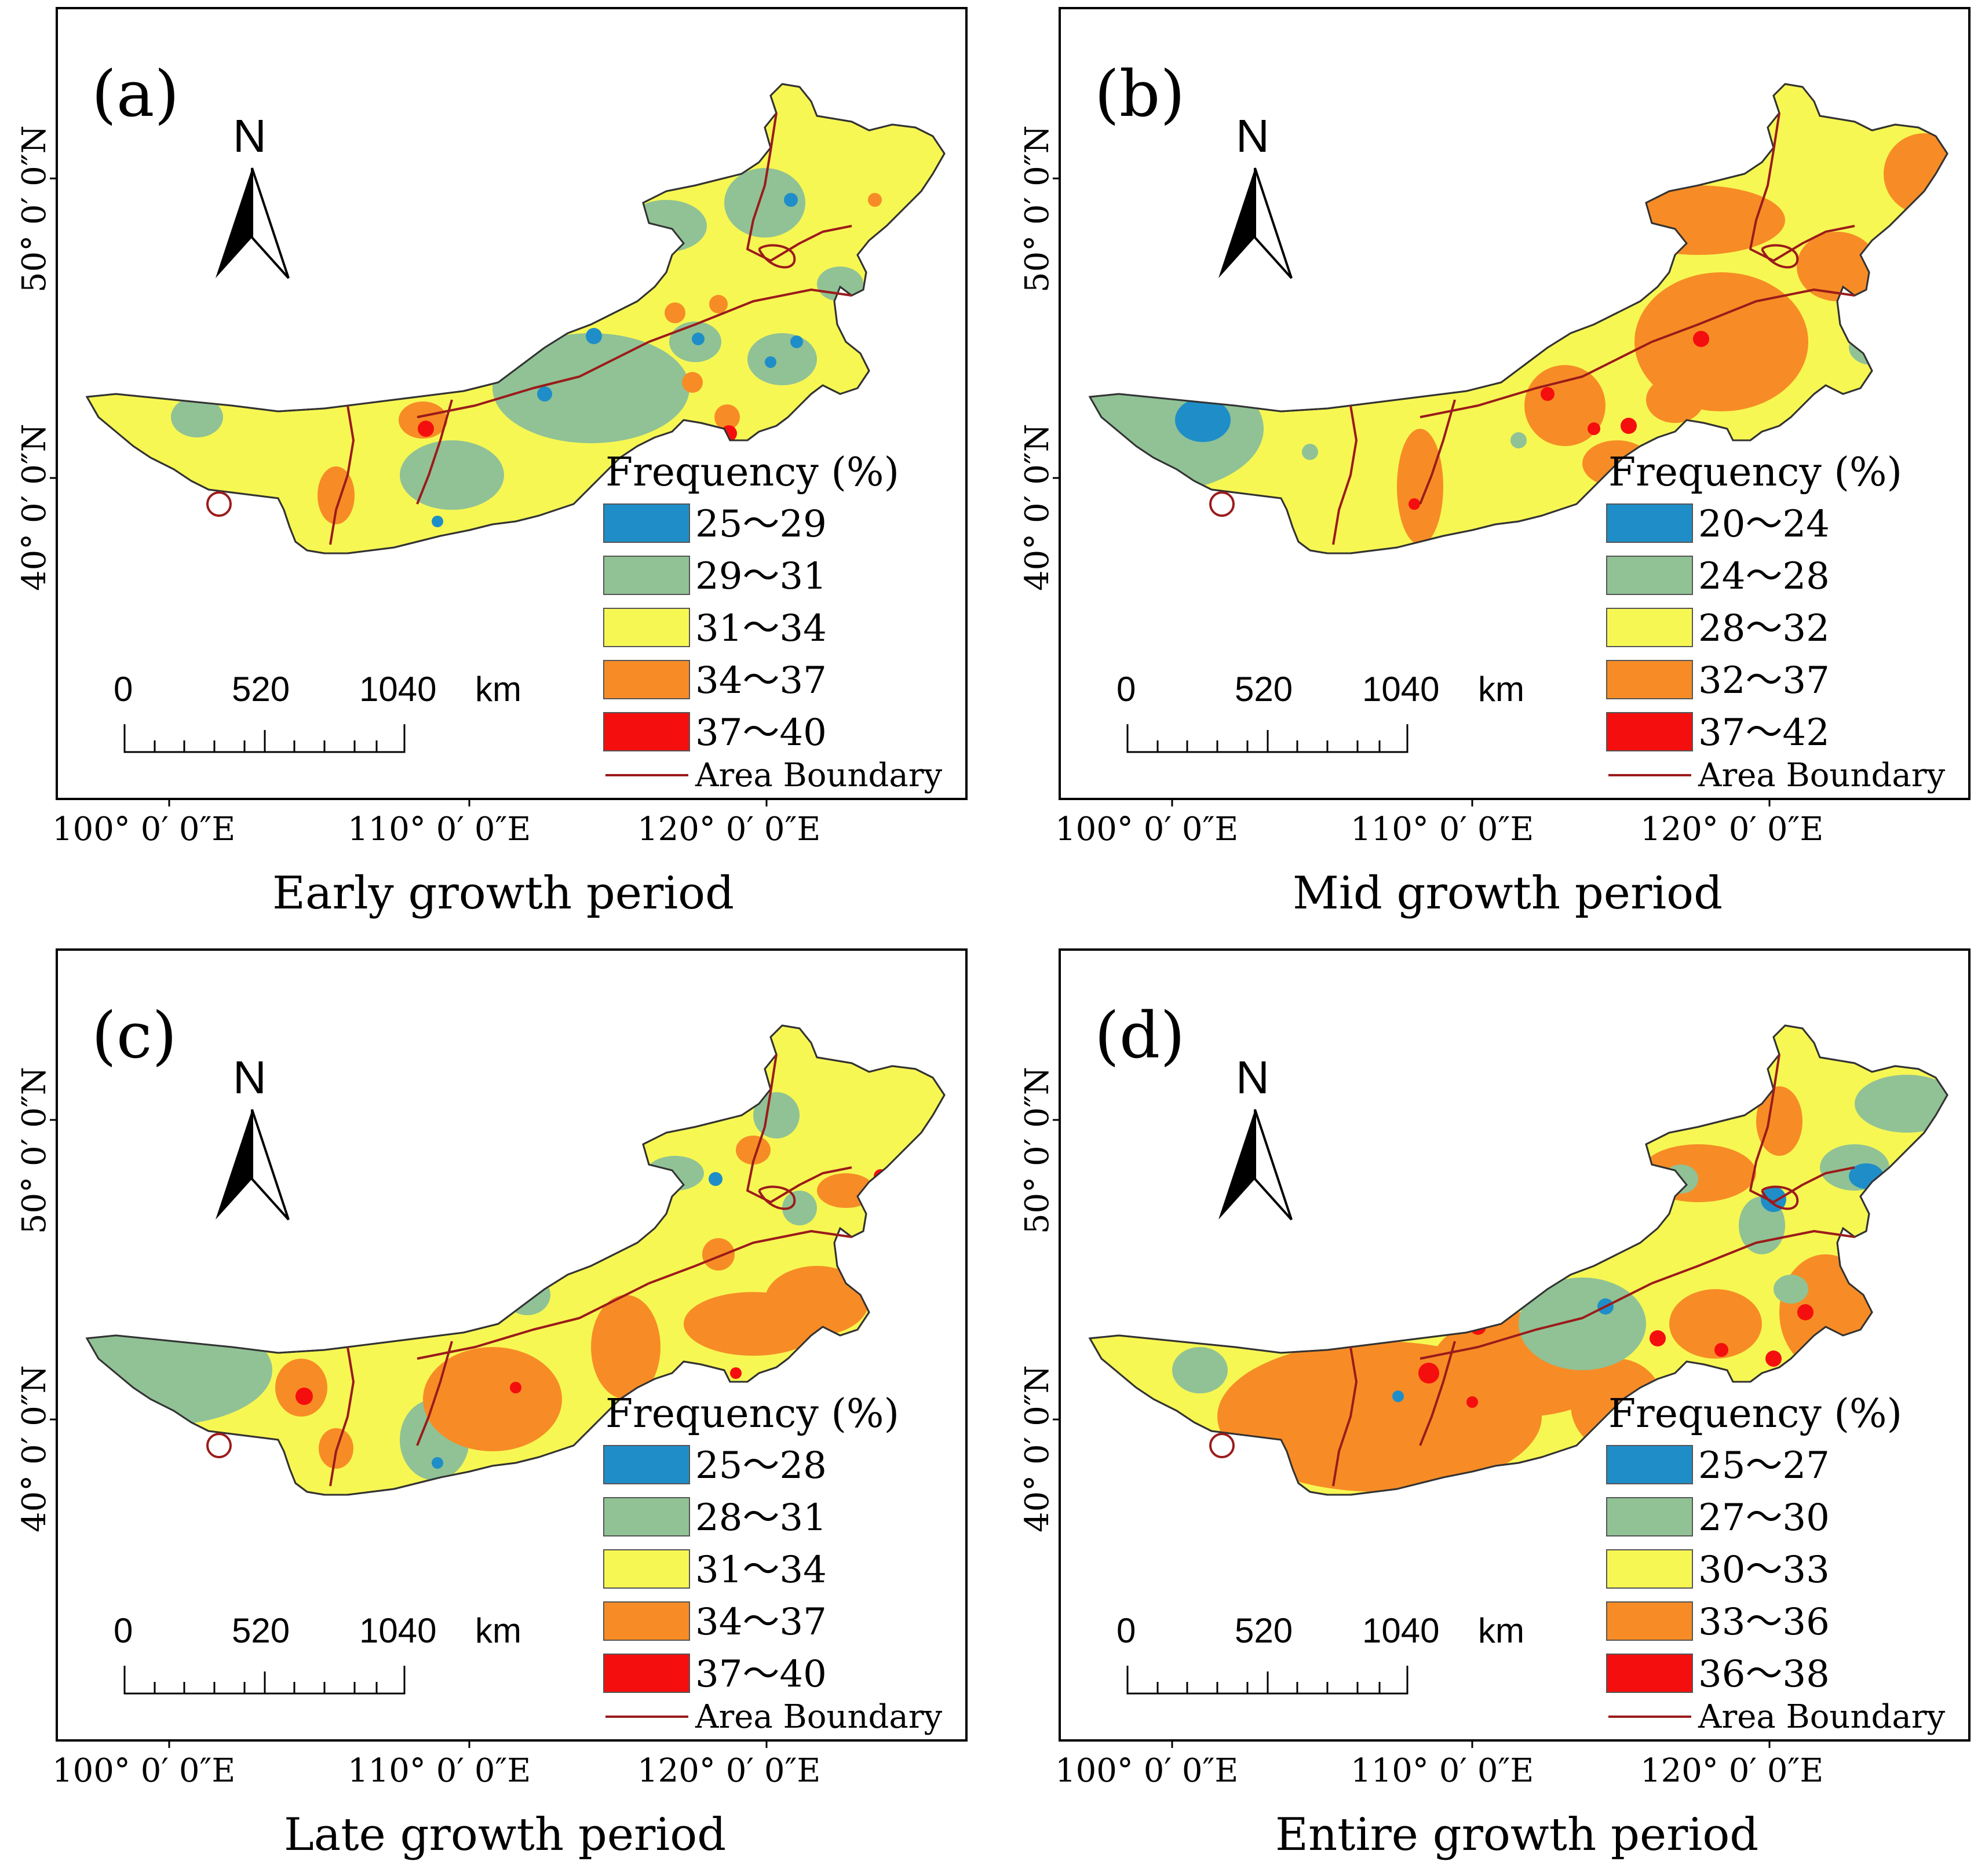 Image resolution: width=1985 pixels, height=1876 pixels. I want to click on legend-label-4: 33～36, so click(1764, 1622).